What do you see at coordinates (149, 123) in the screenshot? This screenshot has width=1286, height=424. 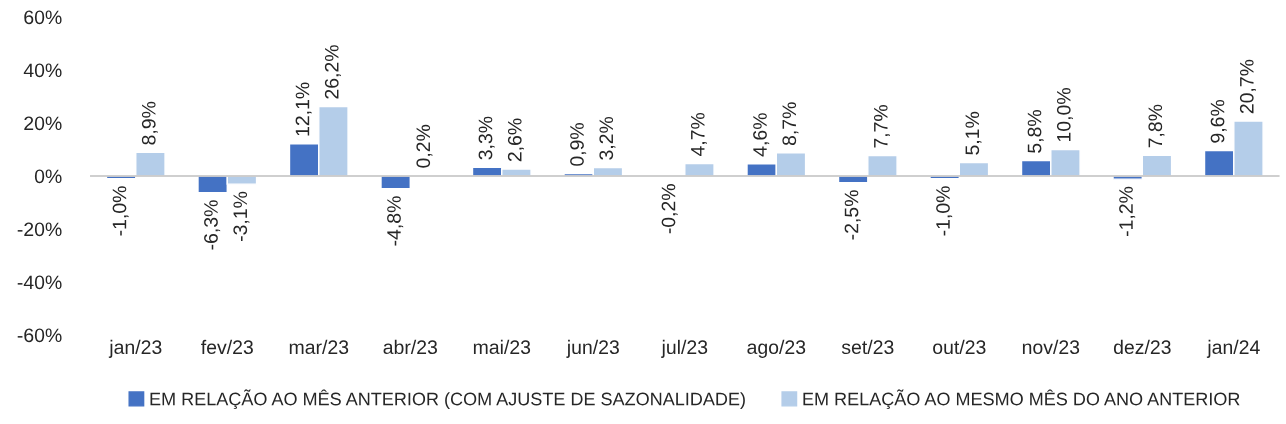 I see `data-label: 8,9%` at bounding box center [149, 123].